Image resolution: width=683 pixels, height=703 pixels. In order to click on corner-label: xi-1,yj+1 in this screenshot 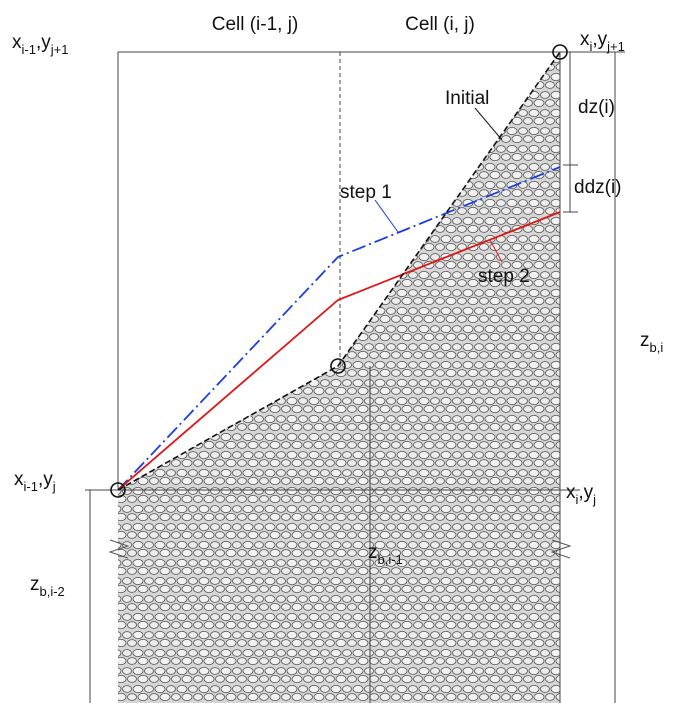, I will do `click(40, 44)`.